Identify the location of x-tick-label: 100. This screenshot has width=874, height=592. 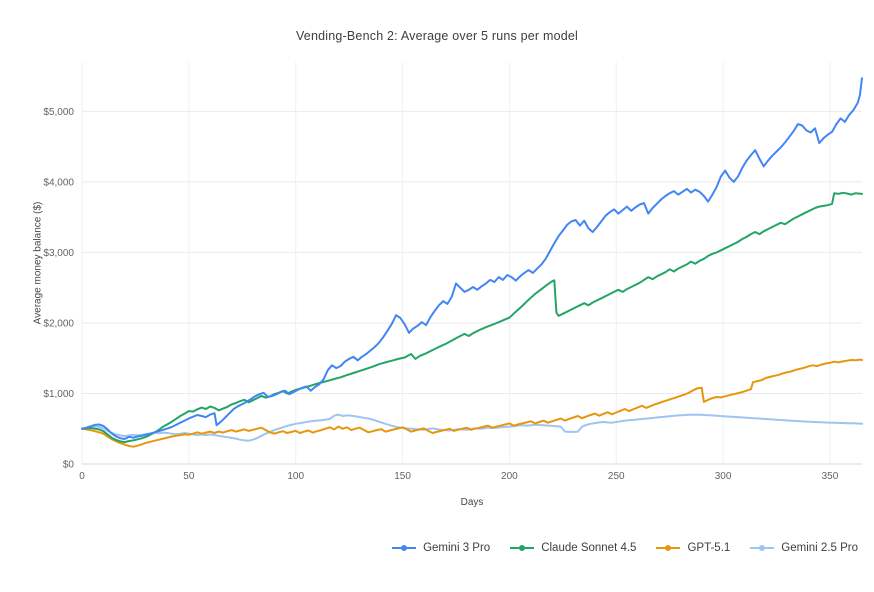
(295, 476).